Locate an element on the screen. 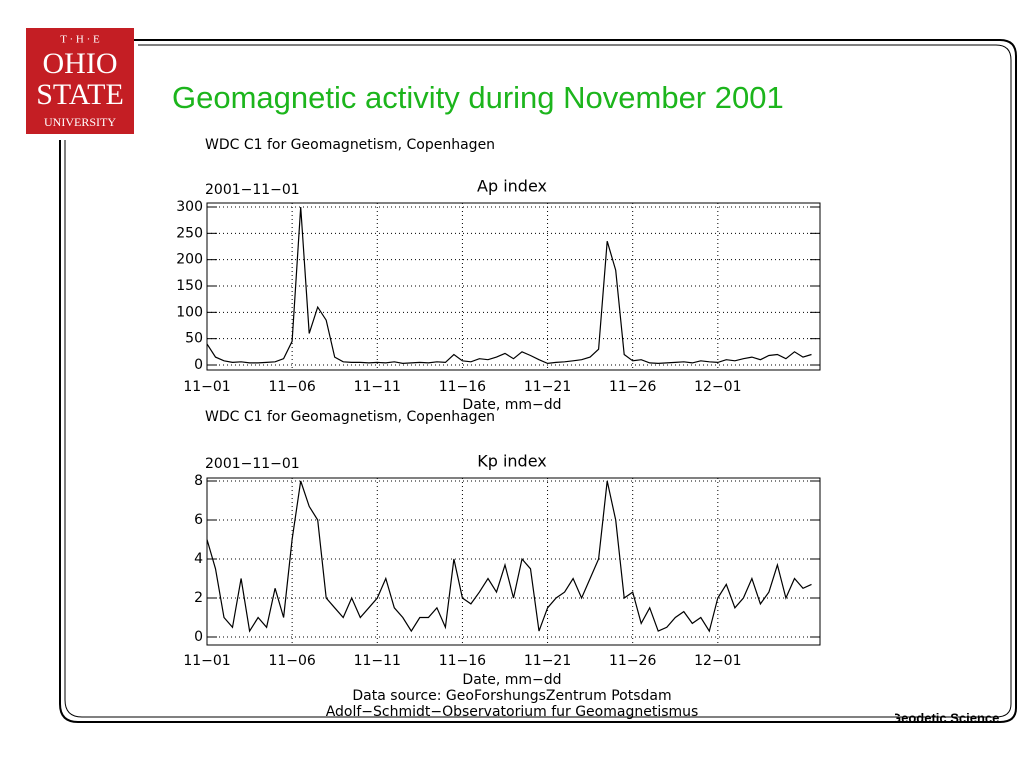 The width and height of the screenshot is (1024, 768). footer: Geodetic Science is located at coordinates (945, 717).